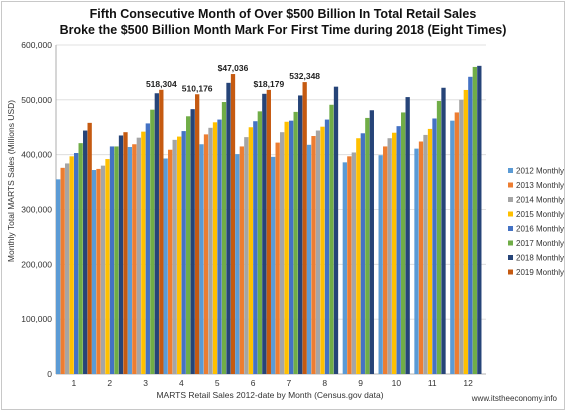 The width and height of the screenshot is (566, 411). What do you see at coordinates (36, 210) in the screenshot?
I see `y-tick-label: 300,000` at bounding box center [36, 210].